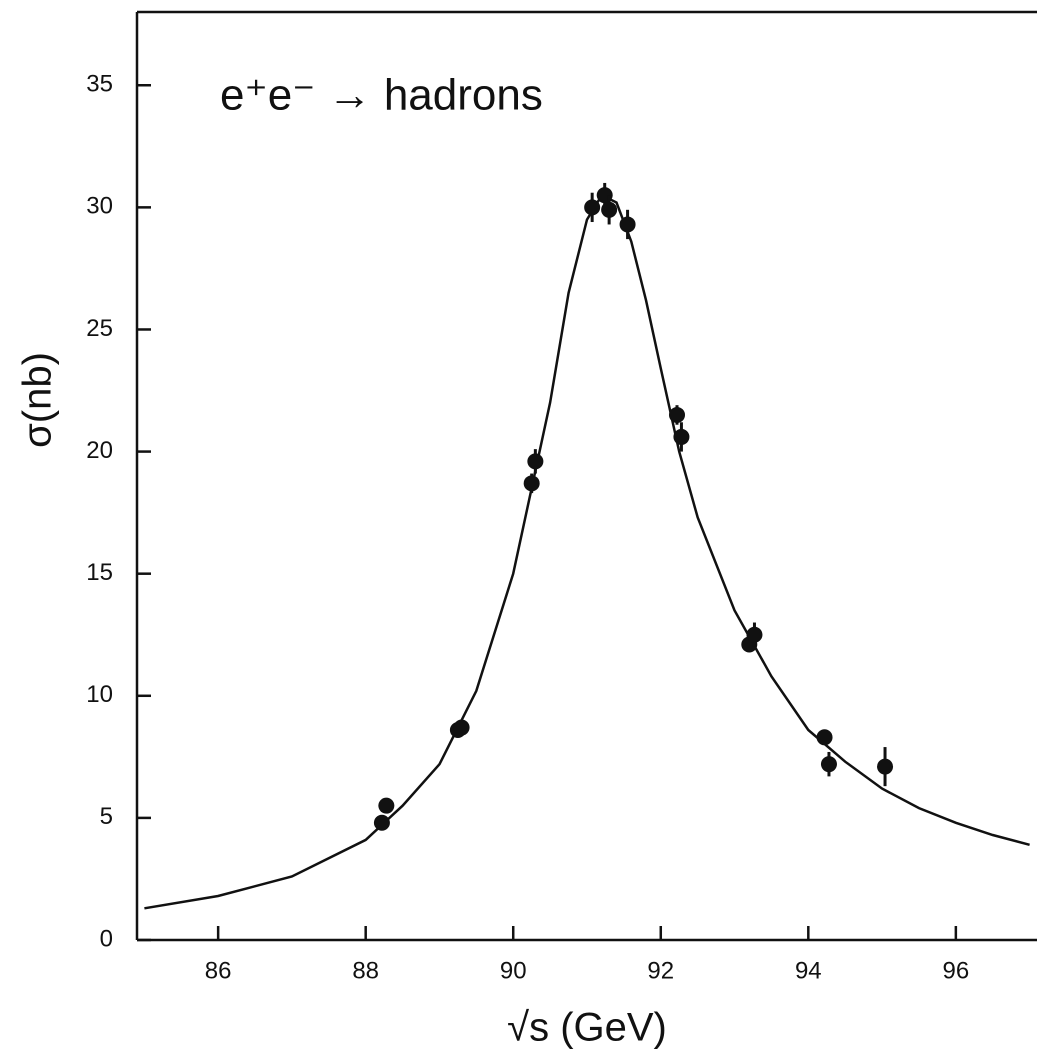 Image resolution: width=1037 pixels, height=1059 pixels. I want to click on x-tick-label: 94, so click(808, 970).